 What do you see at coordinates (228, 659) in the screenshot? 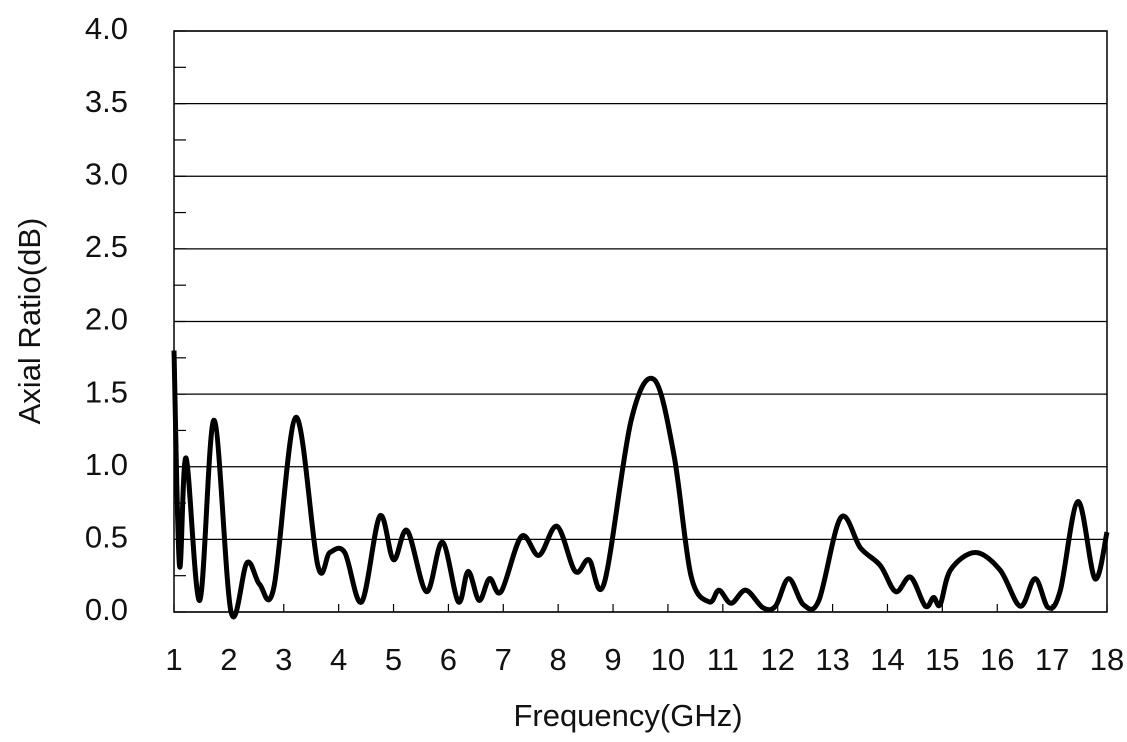
I see `x-tick-label: 2` at bounding box center [228, 659].